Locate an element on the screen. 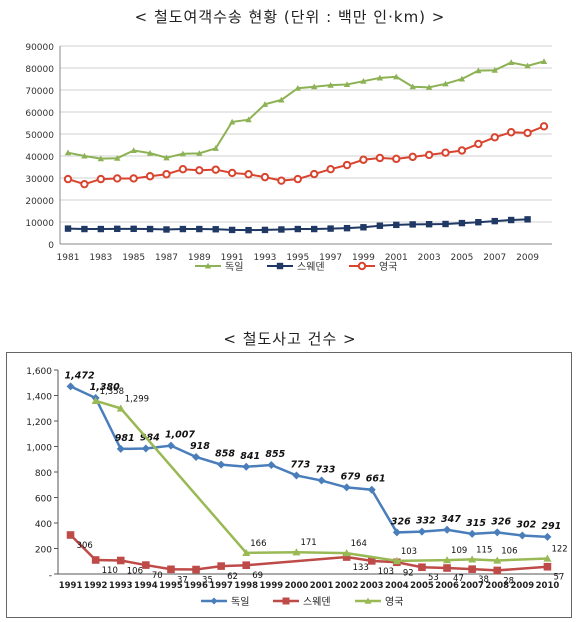  y-tick-label: 30000 is located at coordinates (39, 180).